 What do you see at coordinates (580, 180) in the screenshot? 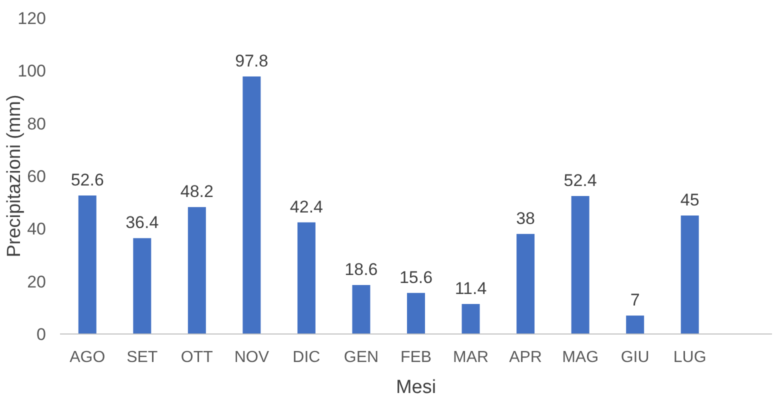
I see `data-label: 52.4` at bounding box center [580, 180].